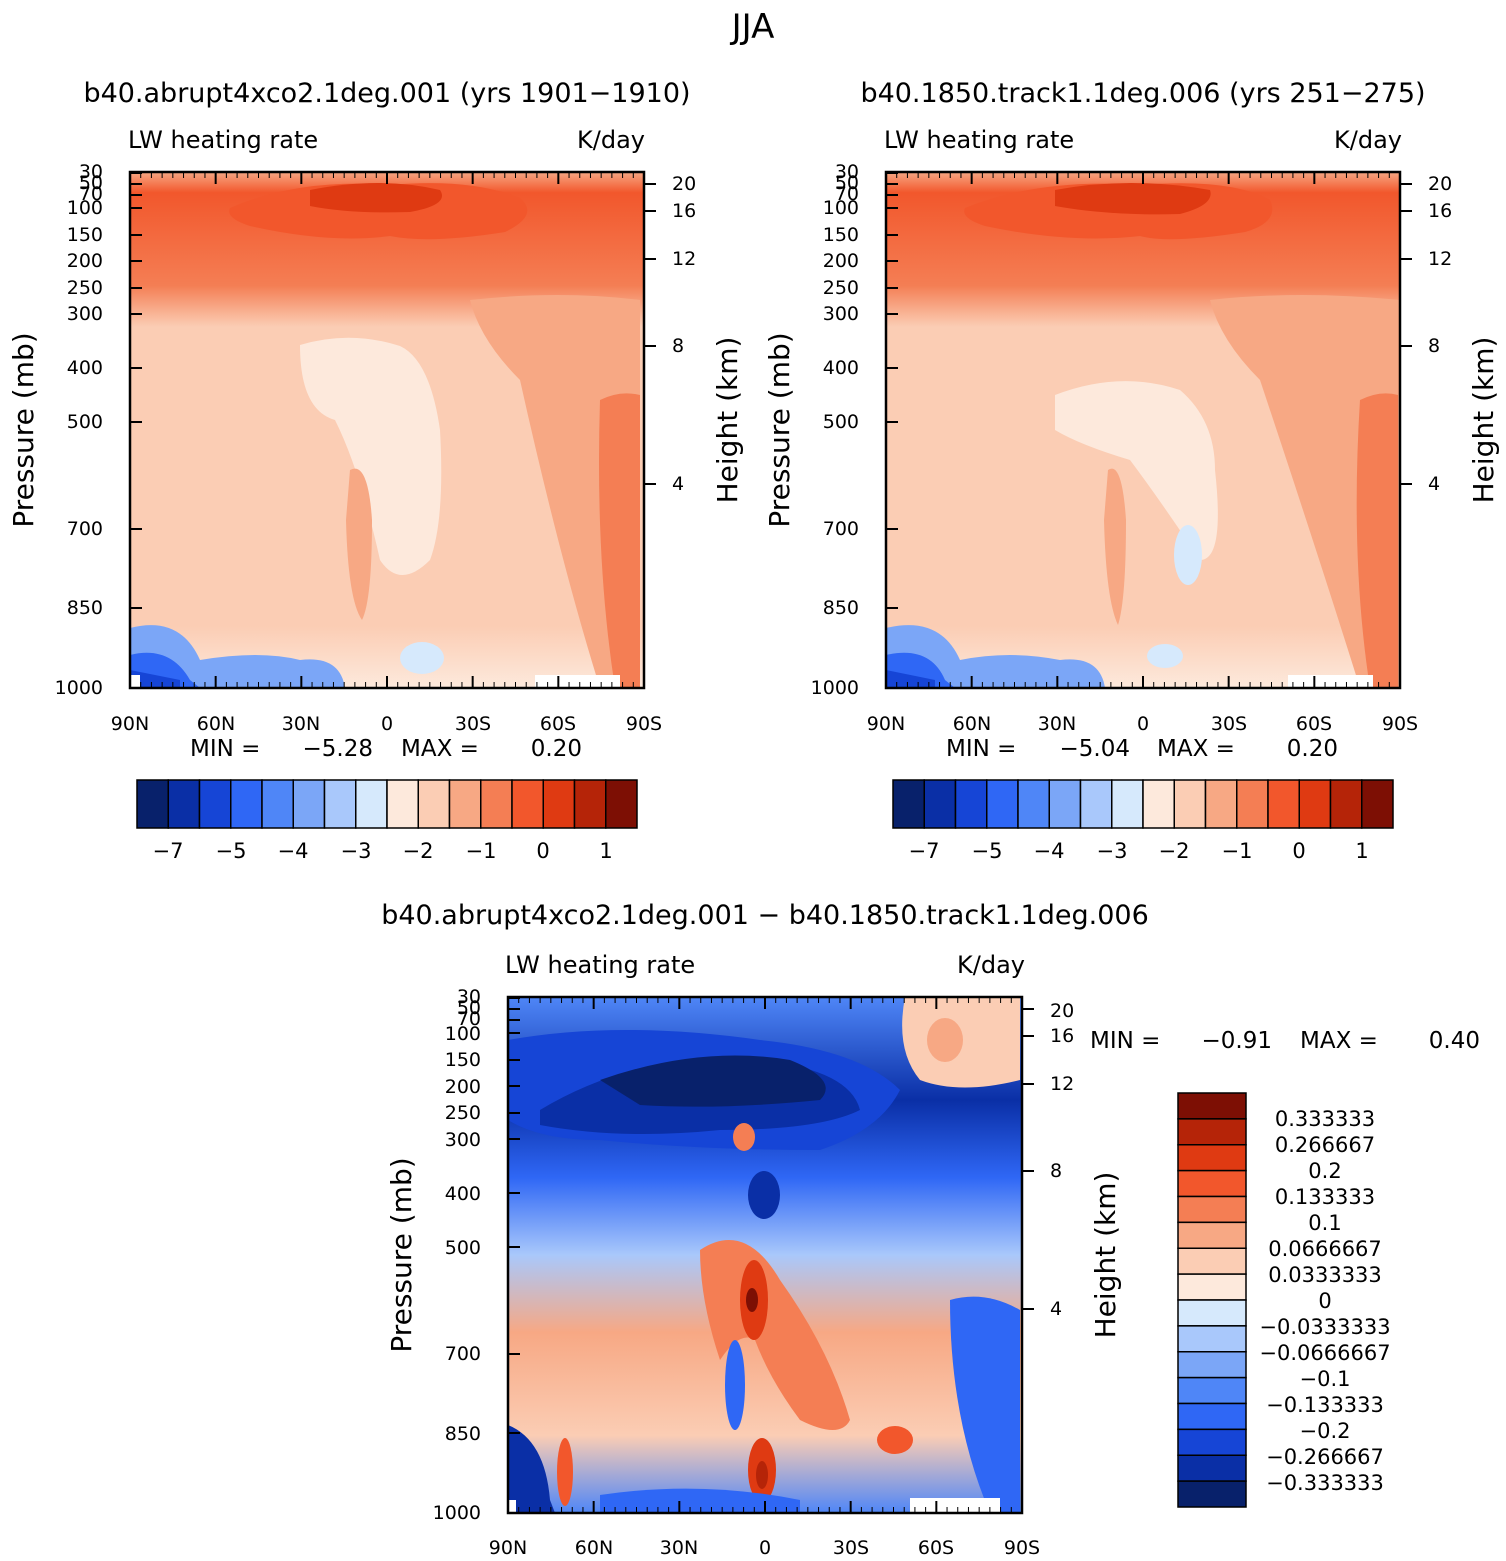 The width and height of the screenshot is (1506, 1561). What do you see at coordinates (1454, 1041) in the screenshot?
I see `panel-diff-max-value: 0.40` at bounding box center [1454, 1041].